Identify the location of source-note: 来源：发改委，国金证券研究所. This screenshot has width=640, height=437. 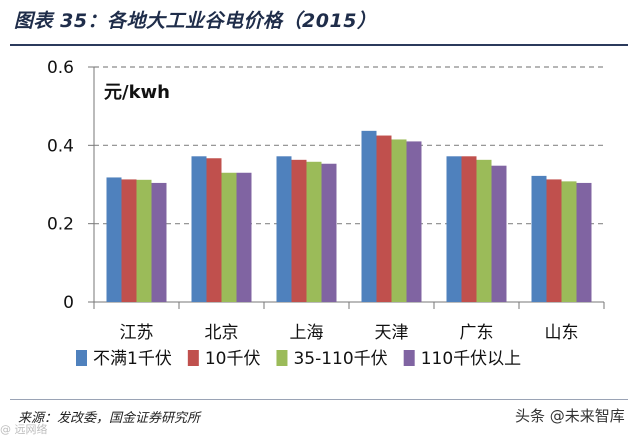
(109, 418).